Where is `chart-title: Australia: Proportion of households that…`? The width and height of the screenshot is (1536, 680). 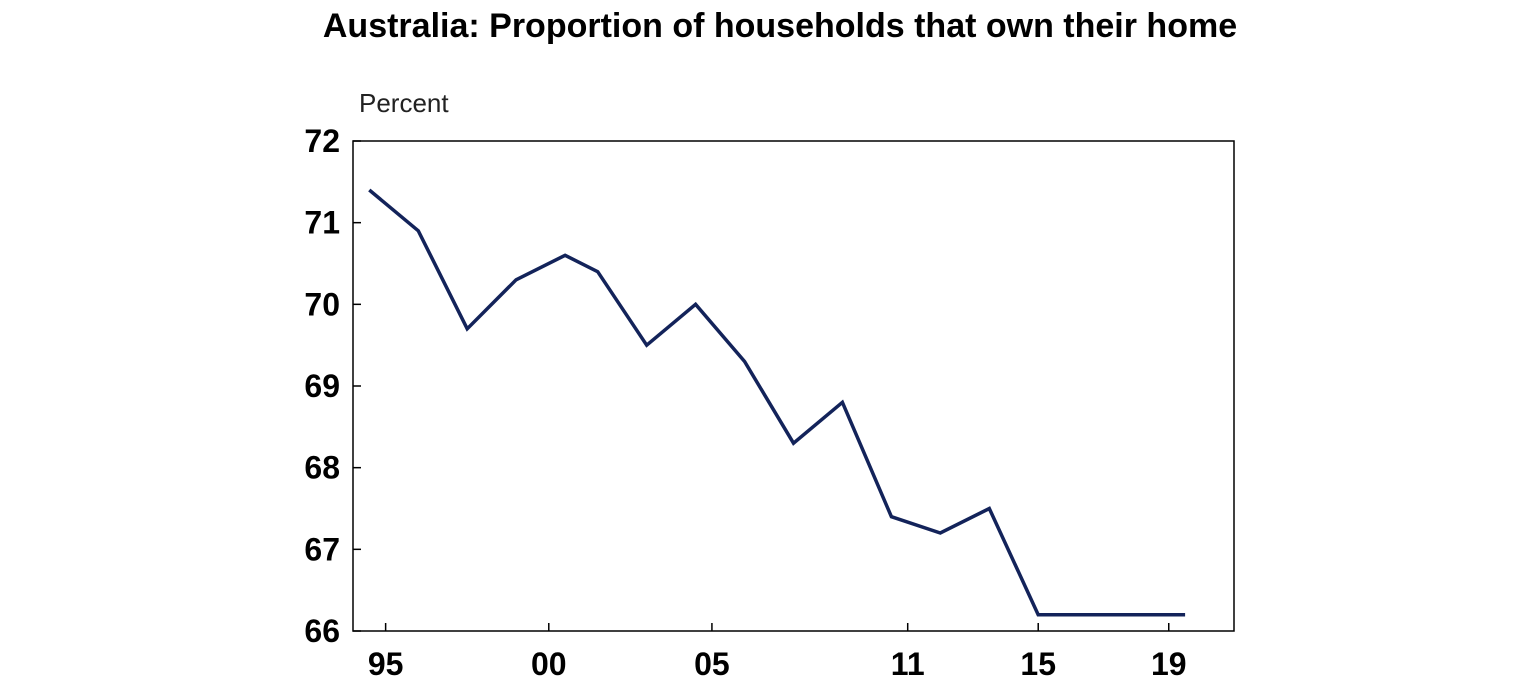
chart-title: Australia: Proportion of households that… is located at coordinates (780, 26).